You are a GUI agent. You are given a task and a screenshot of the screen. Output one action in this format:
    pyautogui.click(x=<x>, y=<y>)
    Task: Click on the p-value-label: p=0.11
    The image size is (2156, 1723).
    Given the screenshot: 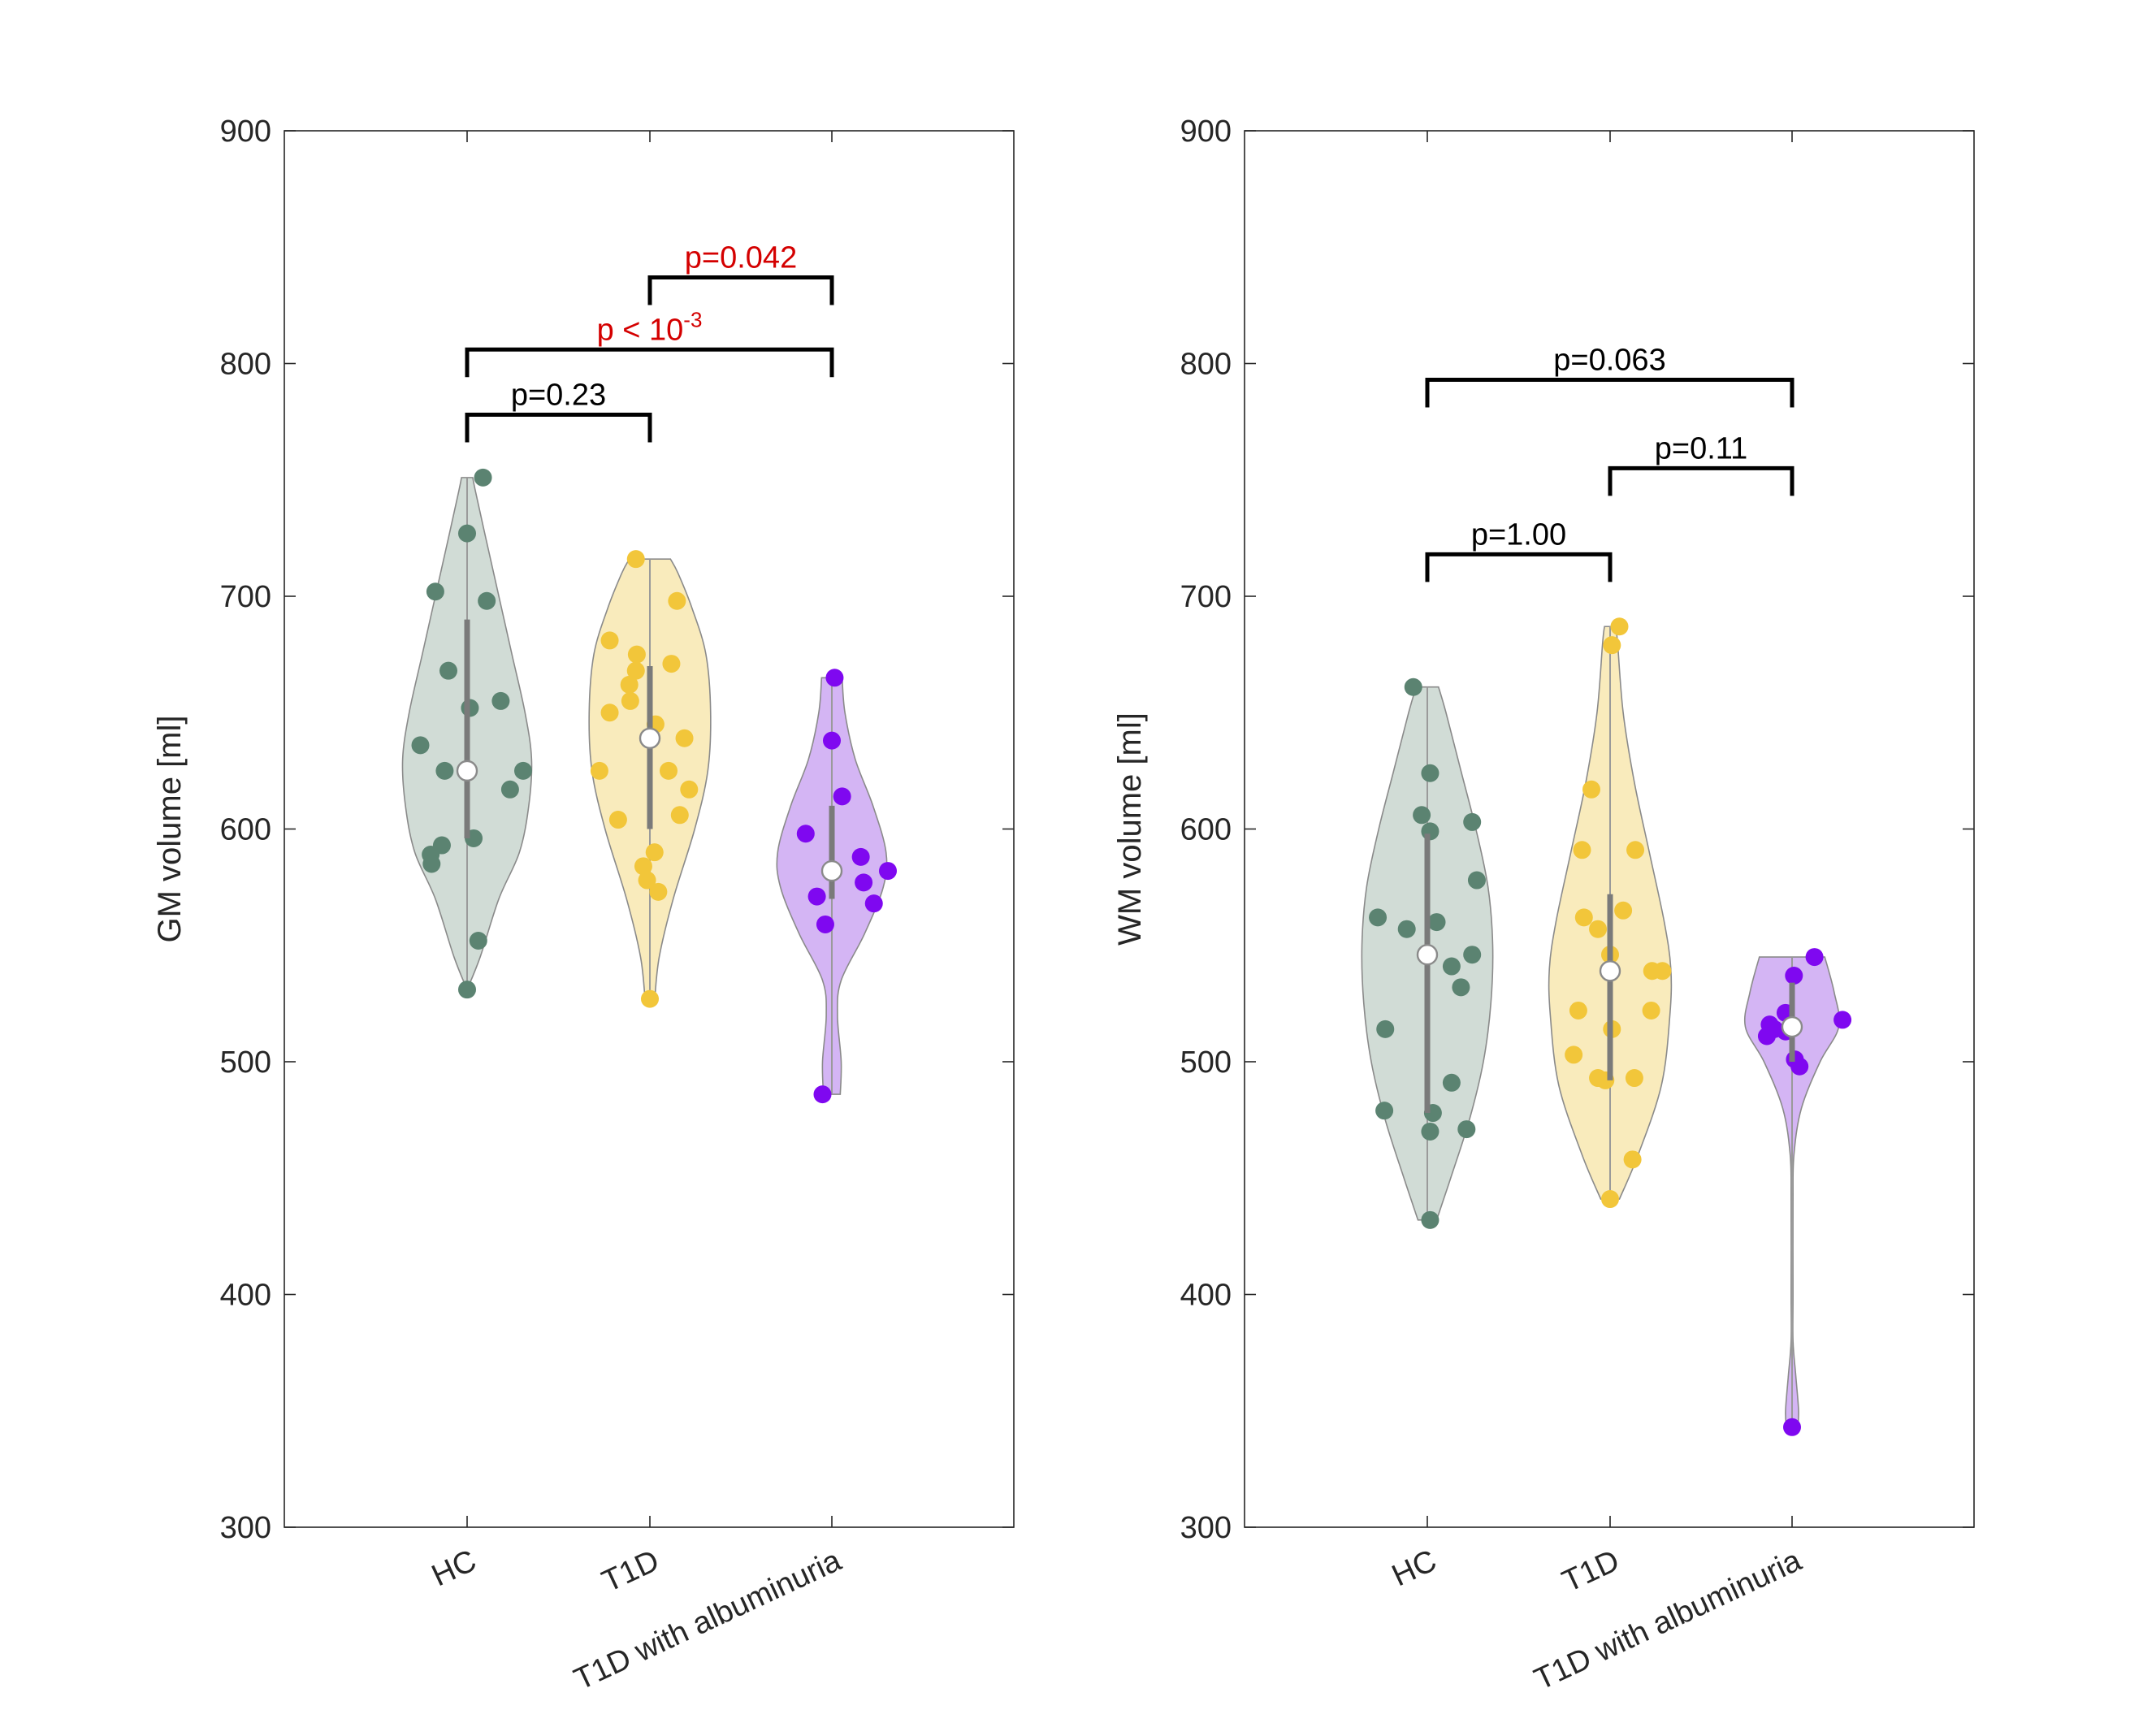 What is the action you would take?
    pyautogui.click(x=1701, y=448)
    